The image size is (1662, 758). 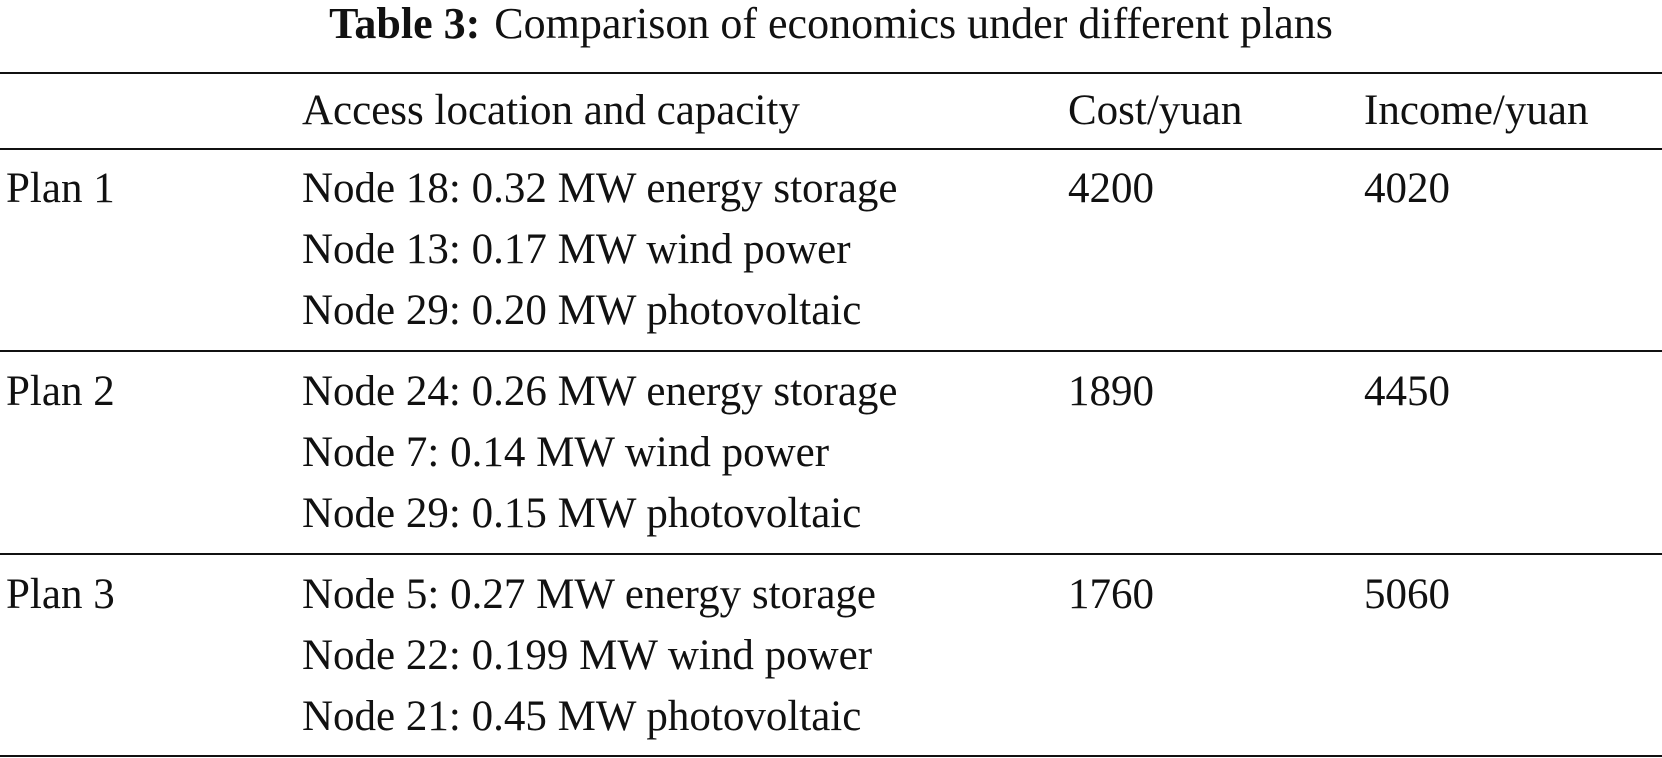 What do you see at coordinates (405, 24) in the screenshot?
I see `table-caption-label: Table 3:` at bounding box center [405, 24].